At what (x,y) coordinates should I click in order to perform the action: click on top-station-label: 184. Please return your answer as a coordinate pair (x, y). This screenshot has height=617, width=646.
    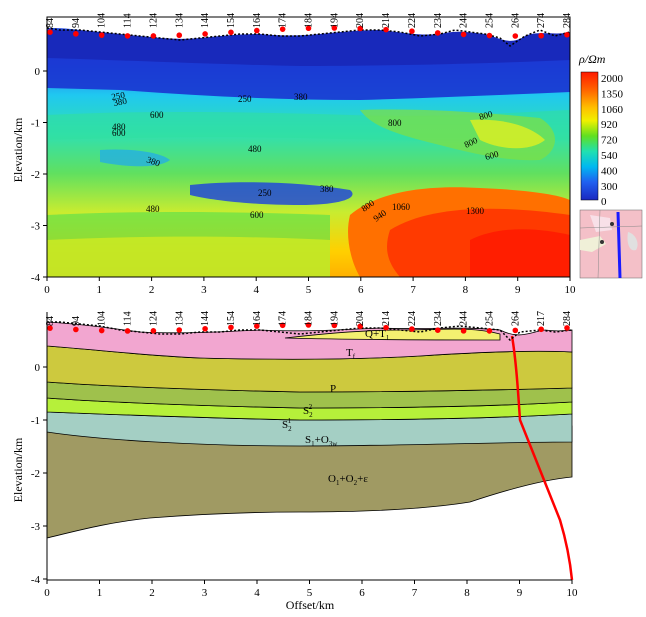
    Looking at the image, I should click on (309, 20).